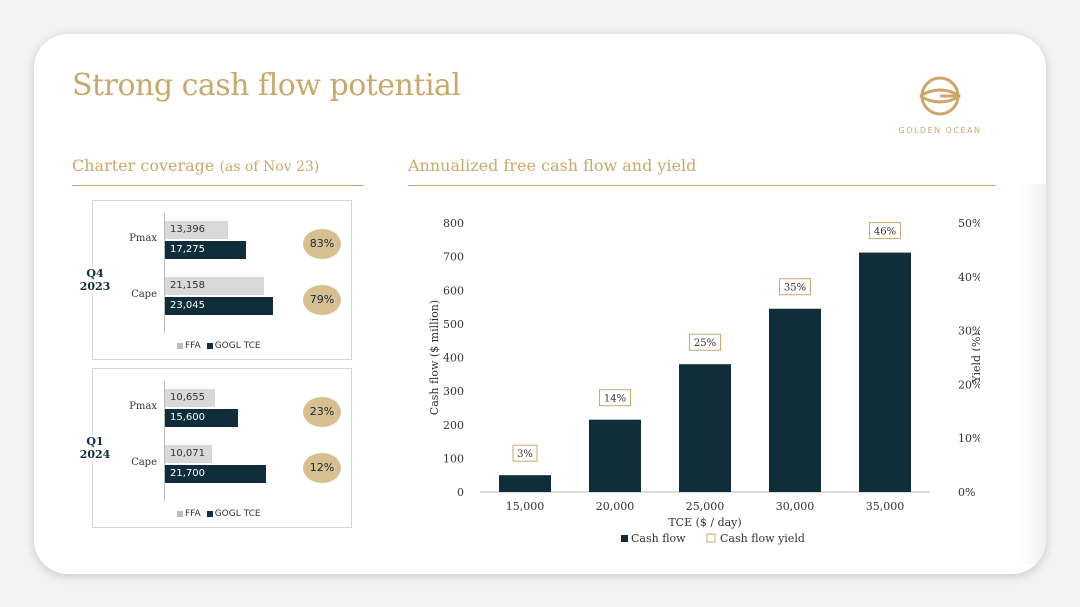 The height and width of the screenshot is (607, 1080). I want to click on y-axis-title: Cash flow ($ million), so click(434, 357).